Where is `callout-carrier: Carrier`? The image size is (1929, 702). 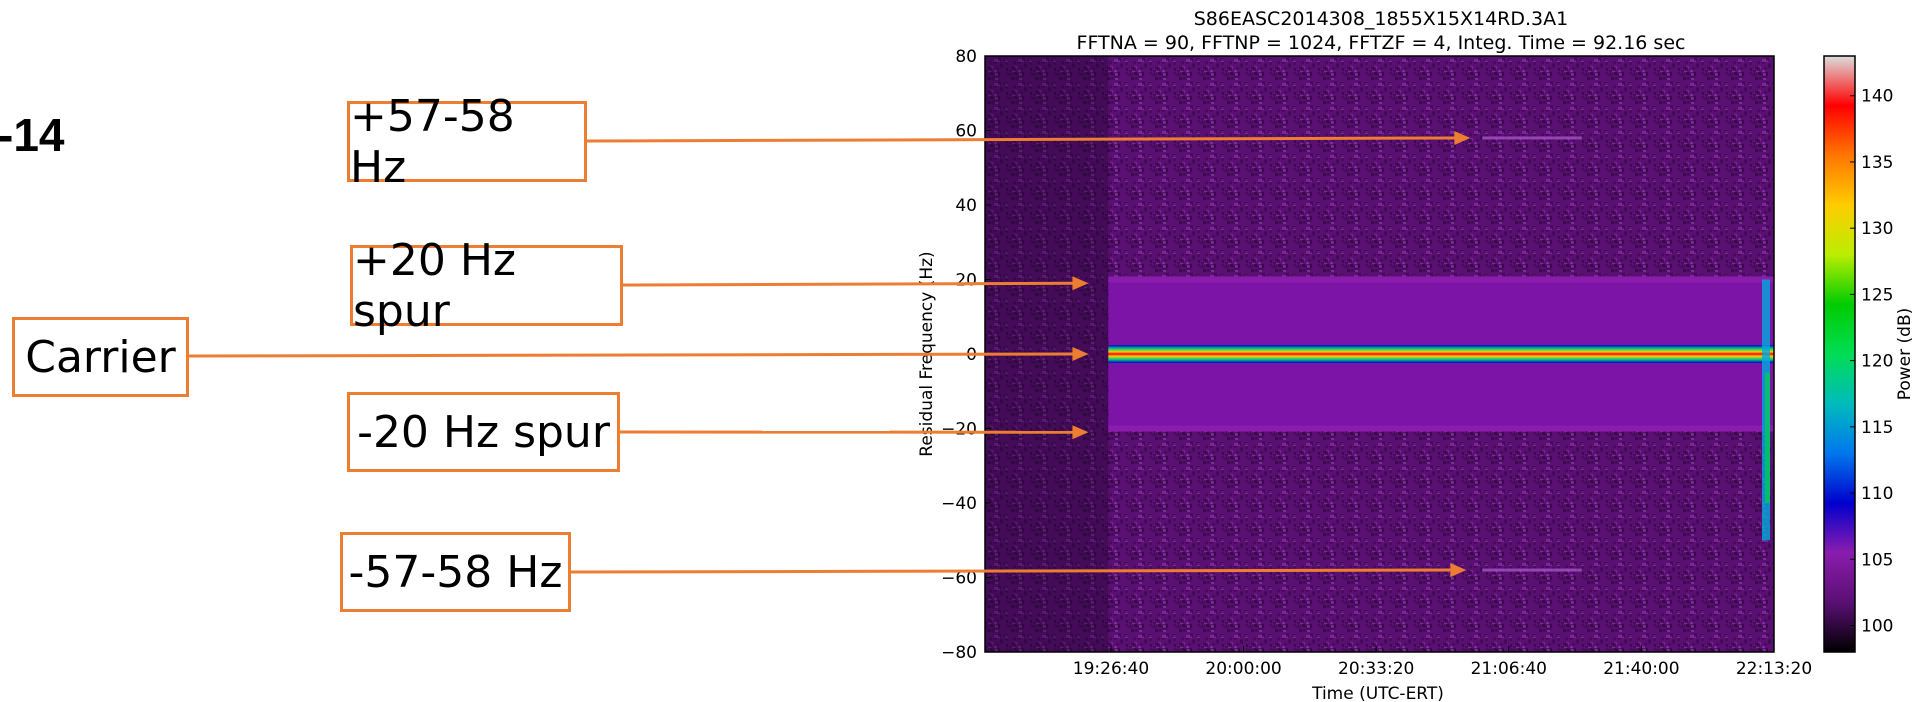
callout-carrier: Carrier is located at coordinates (100, 357).